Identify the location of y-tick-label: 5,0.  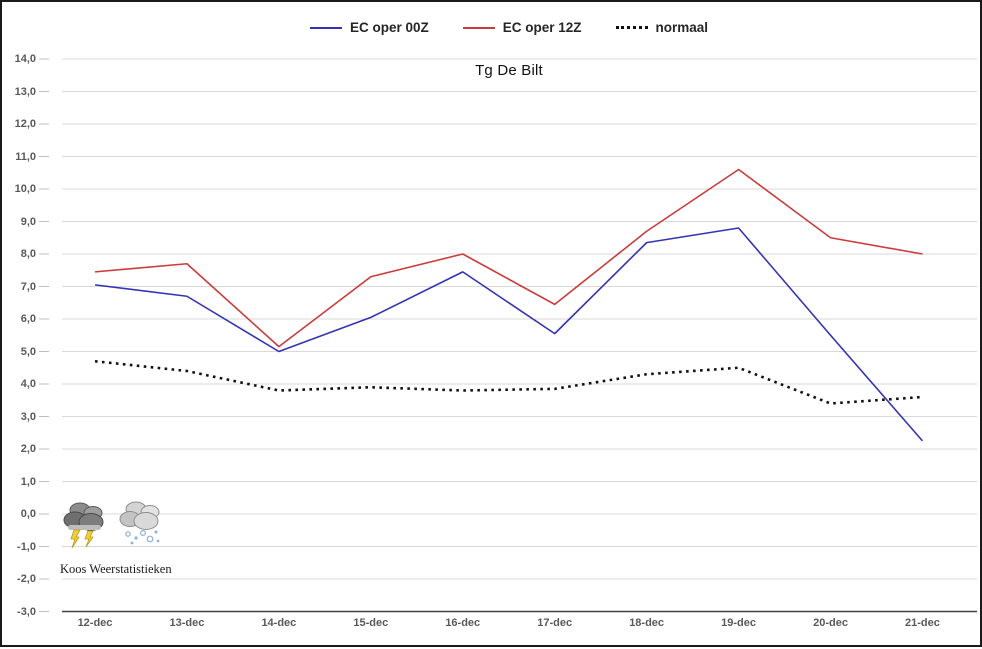
(28, 351).